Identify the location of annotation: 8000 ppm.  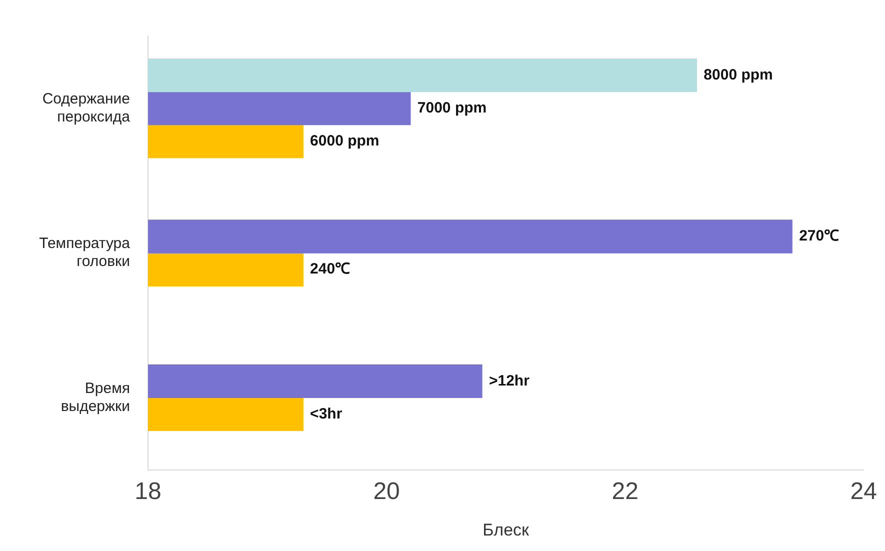
(738, 75).